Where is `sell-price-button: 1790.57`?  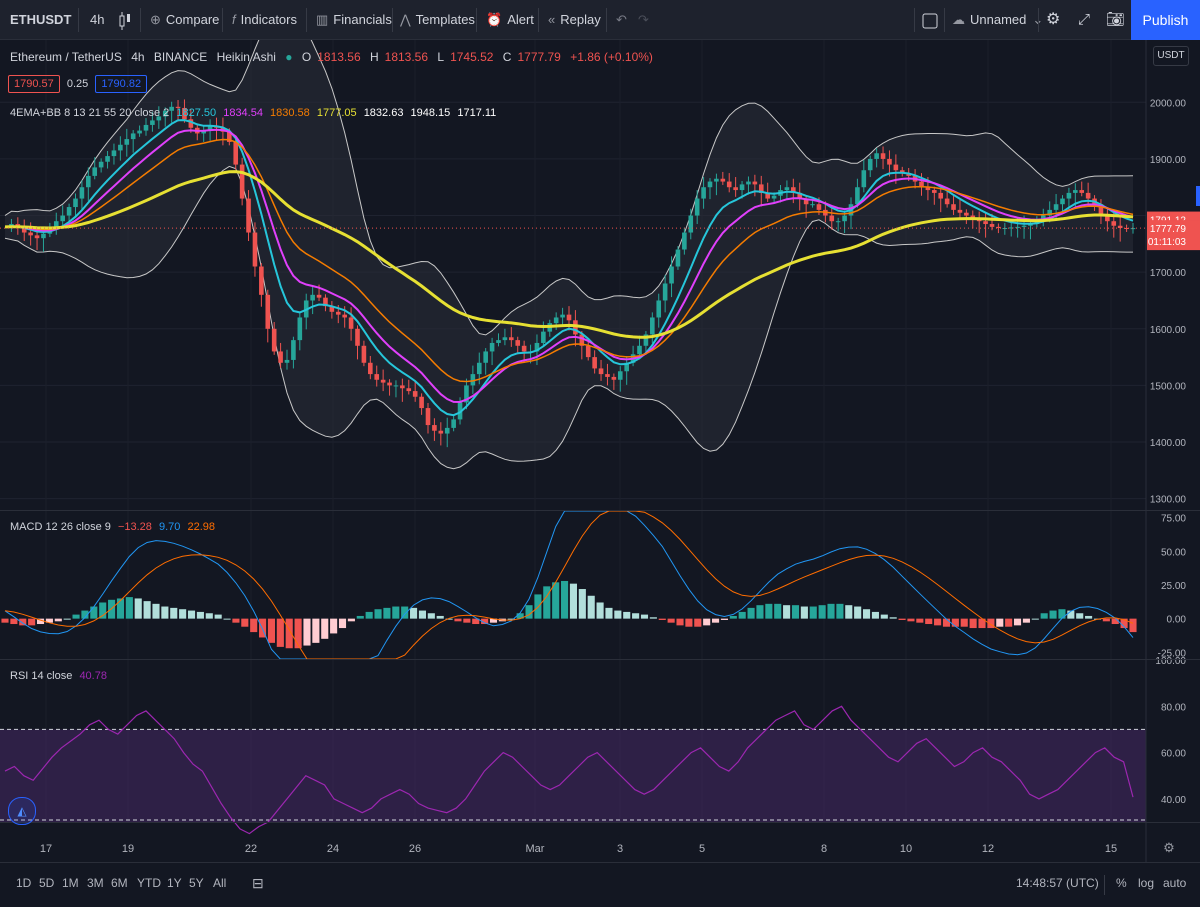
sell-price-button: 1790.57 is located at coordinates (34, 84).